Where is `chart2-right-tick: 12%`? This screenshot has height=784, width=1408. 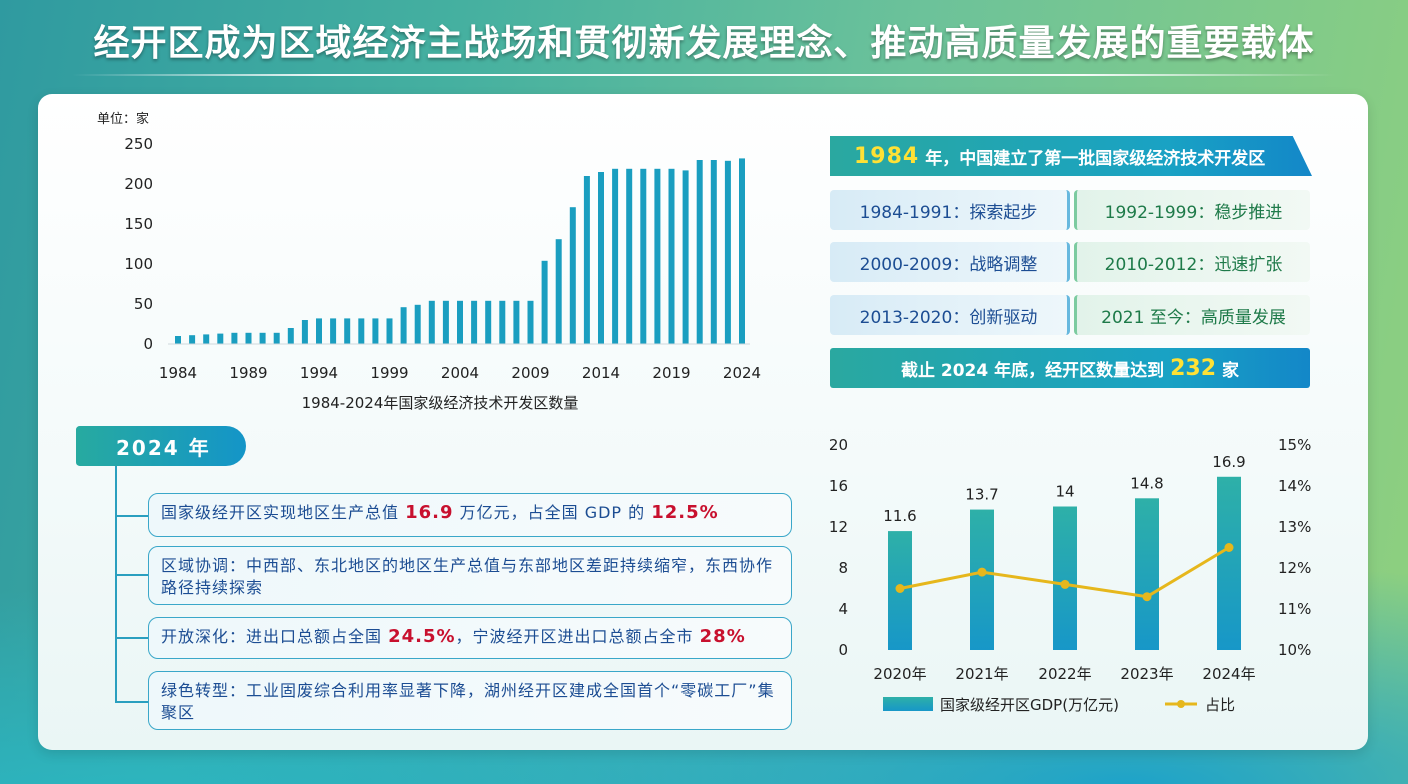
chart2-right-tick: 12% is located at coordinates (1294, 568).